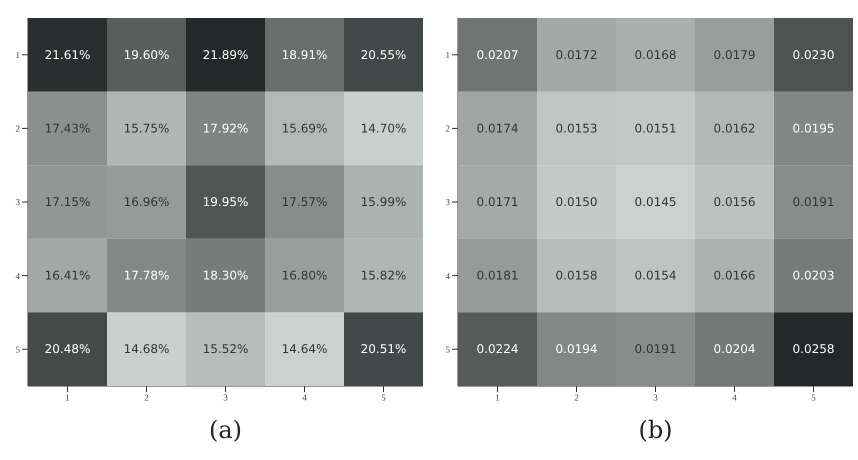  What do you see at coordinates (813, 275) in the screenshot?
I see `data-label: 0.0203` at bounding box center [813, 275].